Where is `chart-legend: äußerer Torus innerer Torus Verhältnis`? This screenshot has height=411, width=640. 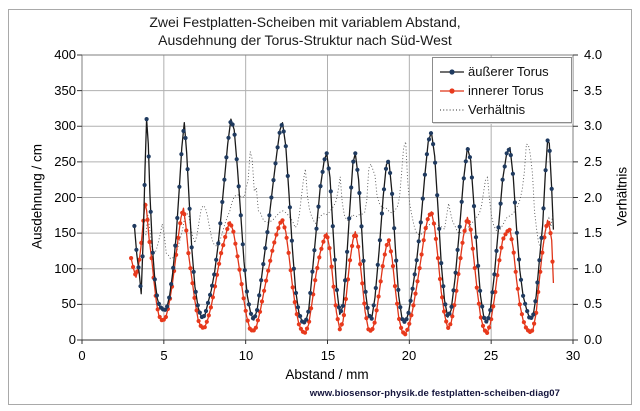 chart-legend: äußerer Torus innerer Torus Verhältnis is located at coordinates (502, 90).